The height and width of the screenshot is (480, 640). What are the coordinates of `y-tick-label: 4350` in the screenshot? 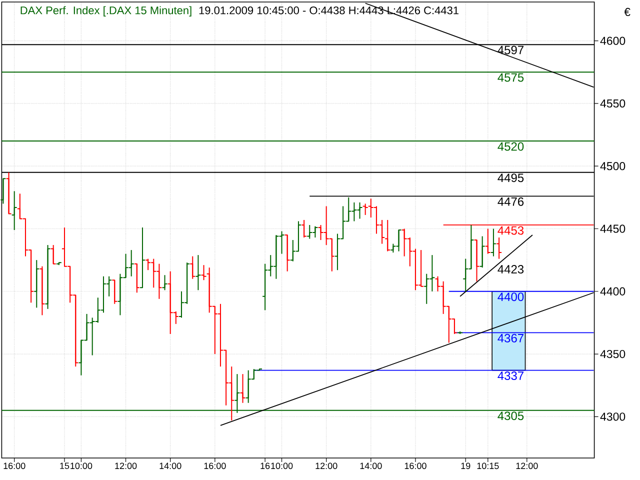 It's located at (613, 354).